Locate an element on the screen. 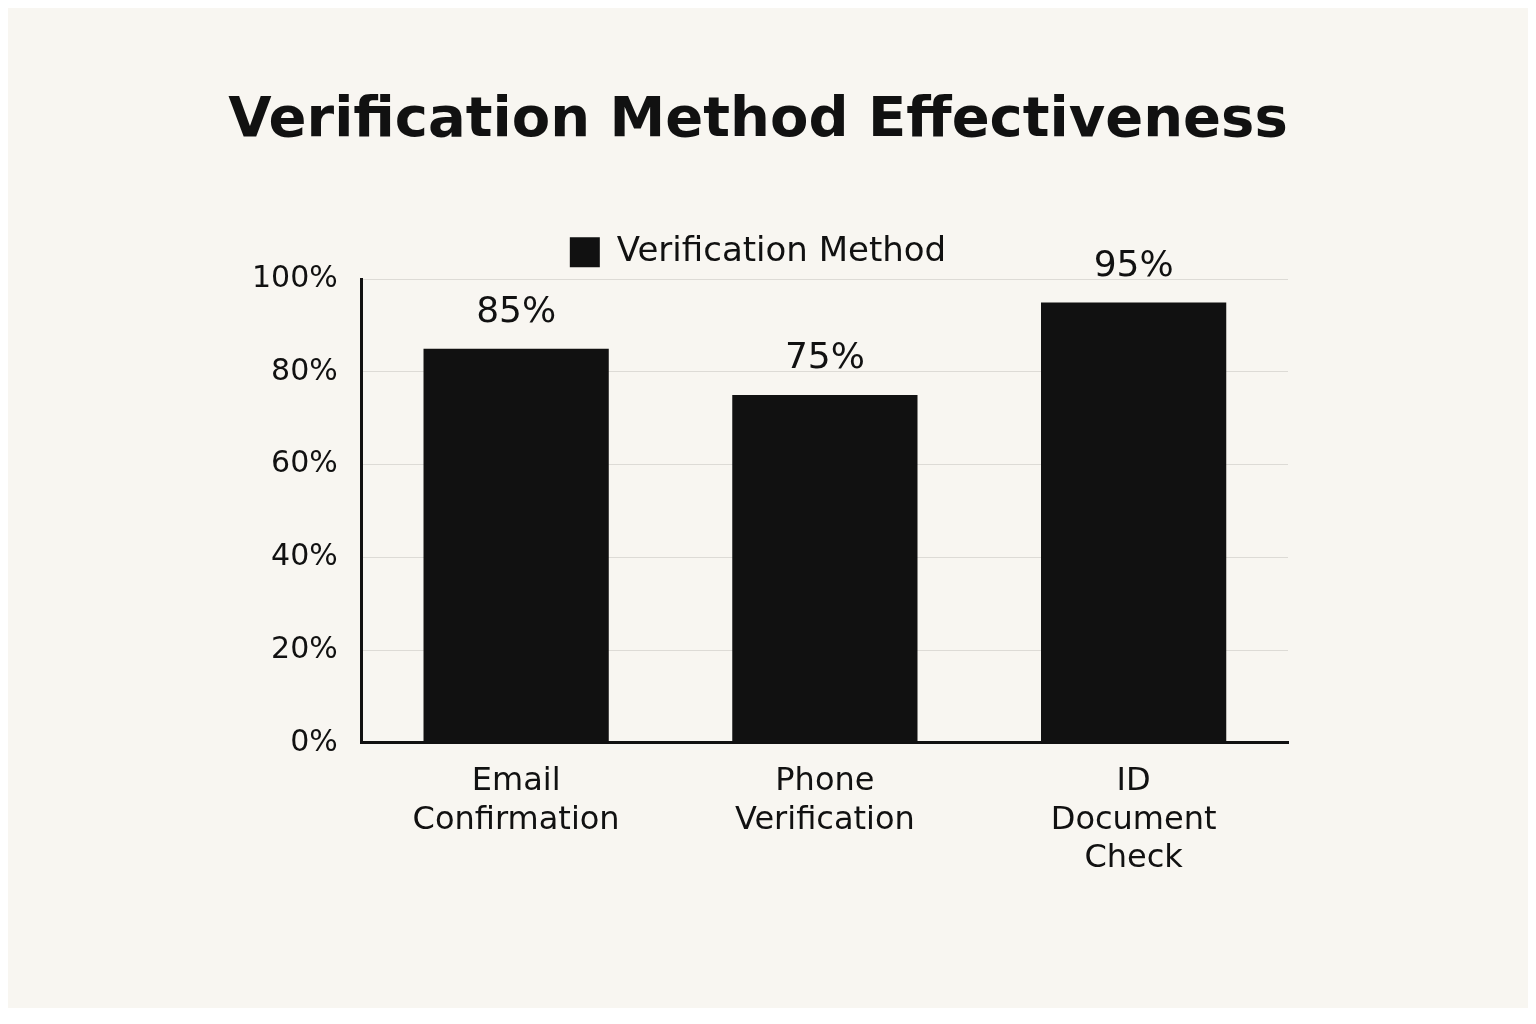 The image size is (1536, 1024). text: 95% is located at coordinates (1133, 263).